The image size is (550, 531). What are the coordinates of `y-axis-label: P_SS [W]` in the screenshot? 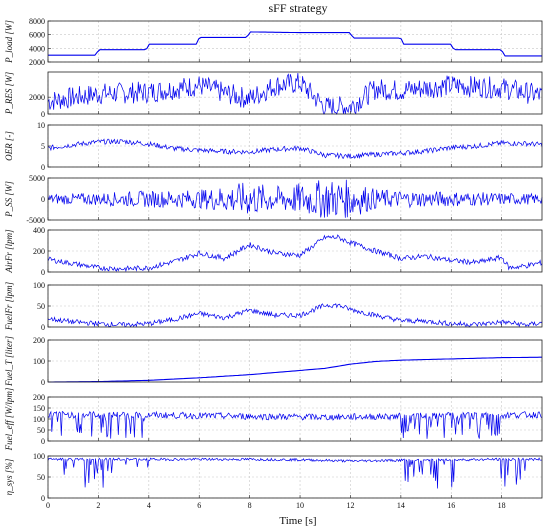 It's located at (9, 199).